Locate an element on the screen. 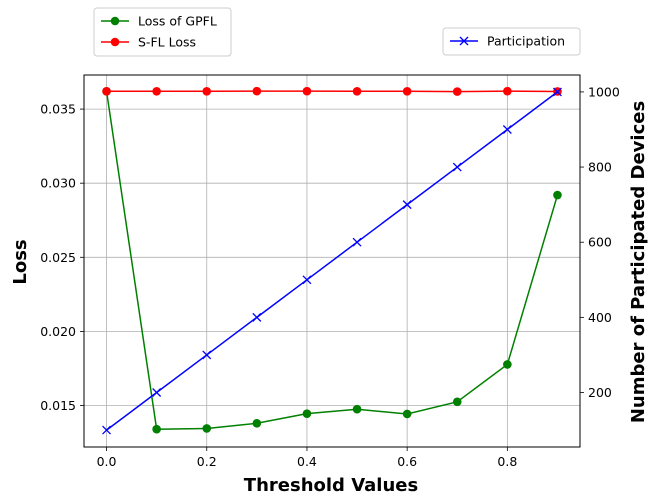 The width and height of the screenshot is (659, 504). left-y-tick-label: 0.020 is located at coordinates (58, 331).